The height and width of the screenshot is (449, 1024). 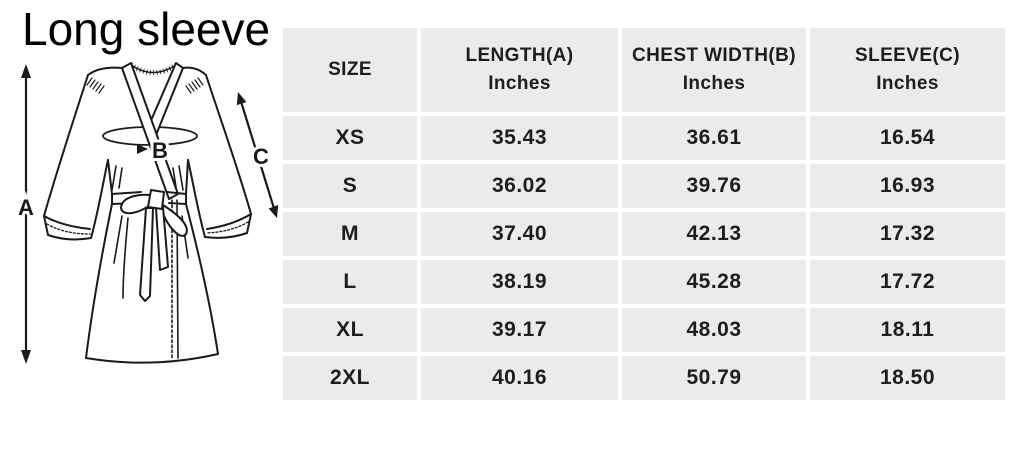 I want to click on size-cell: XS, so click(x=350, y=138).